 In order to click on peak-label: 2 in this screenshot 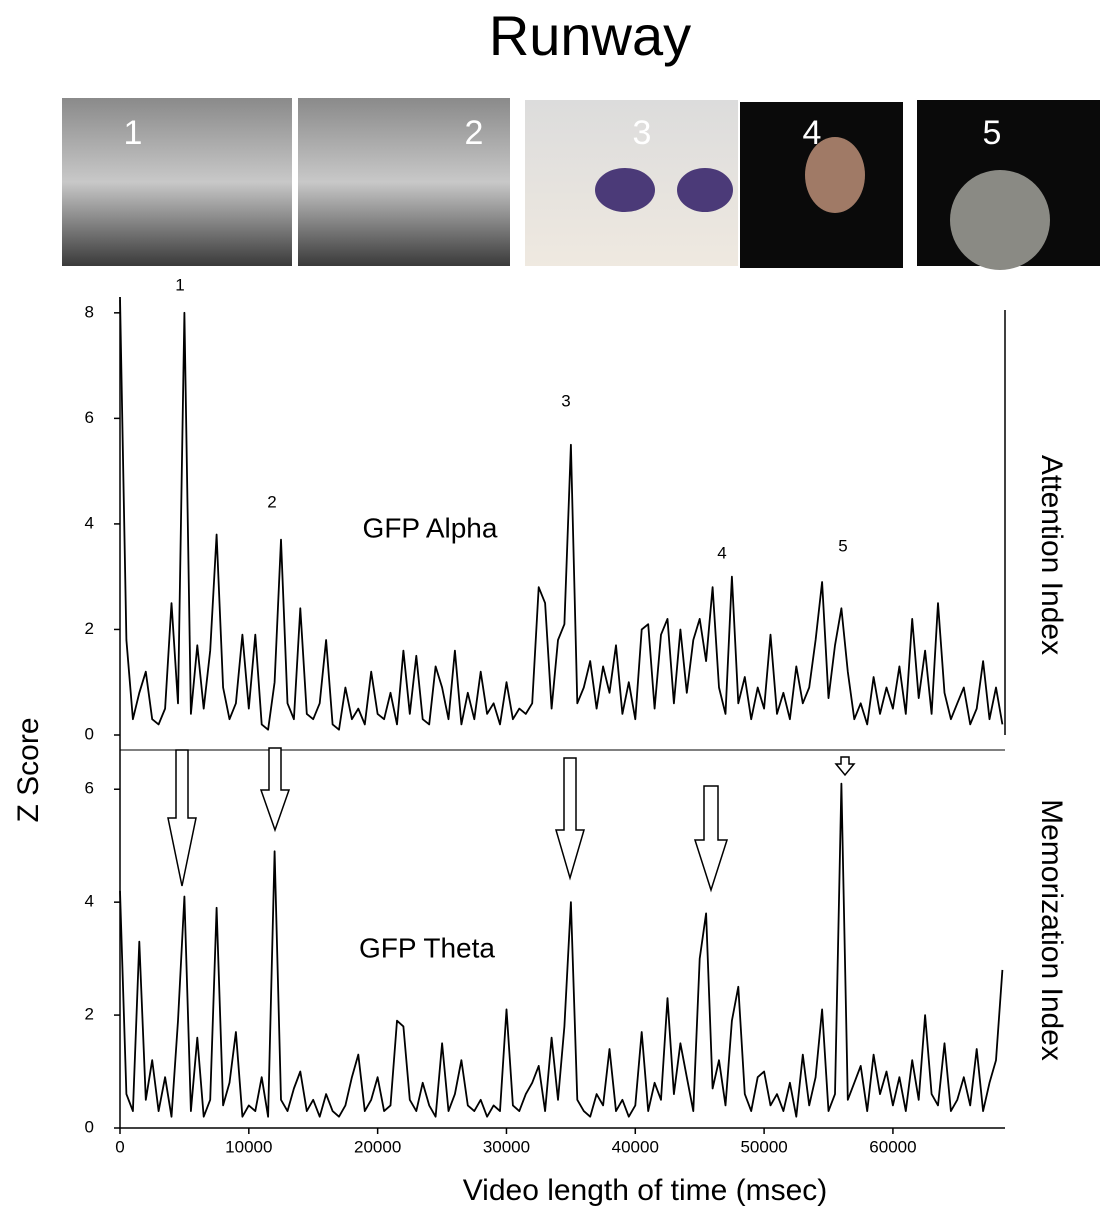, I will do `click(271, 501)`.